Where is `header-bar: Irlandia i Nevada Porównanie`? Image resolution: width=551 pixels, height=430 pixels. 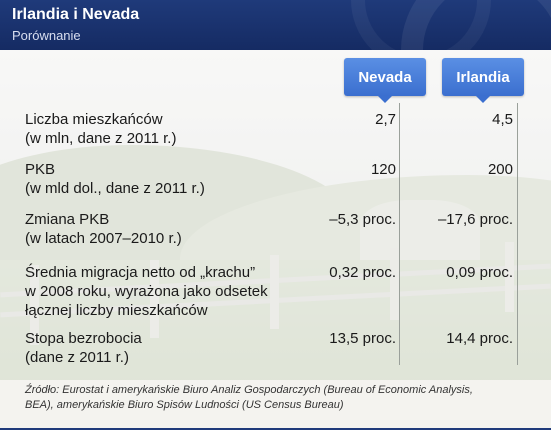 header-bar: Irlandia i Nevada Porównanie is located at coordinates (275, 25).